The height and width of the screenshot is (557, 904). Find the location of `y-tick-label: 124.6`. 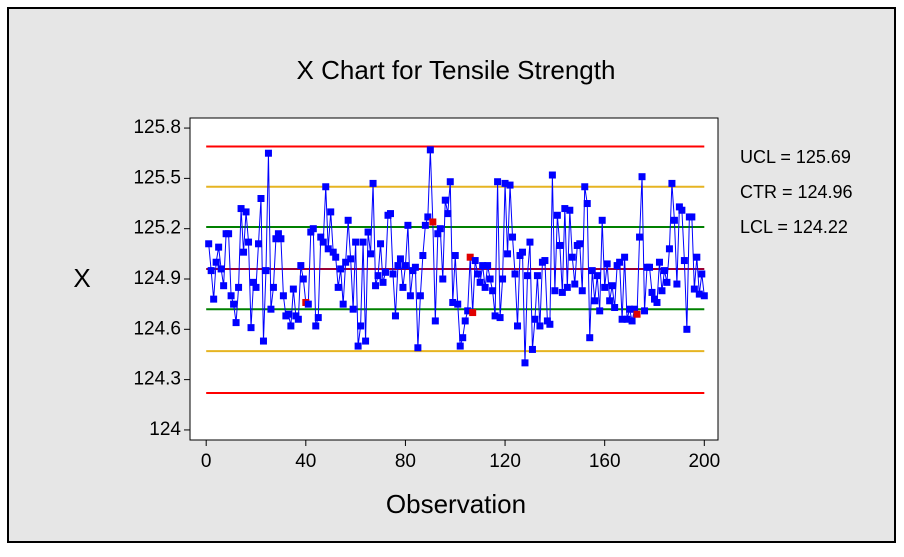

y-tick-label: 124.6 is located at coordinates (157, 328).